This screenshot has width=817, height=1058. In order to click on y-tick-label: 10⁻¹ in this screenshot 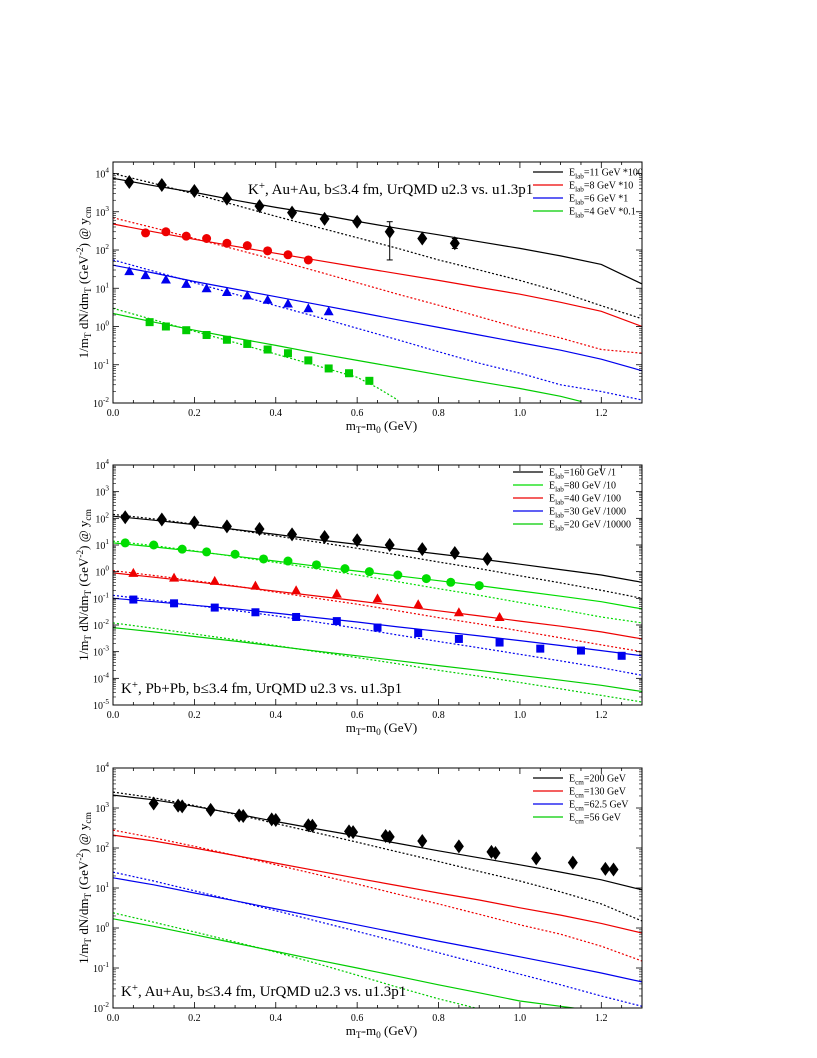, I will do `click(101, 598)`.